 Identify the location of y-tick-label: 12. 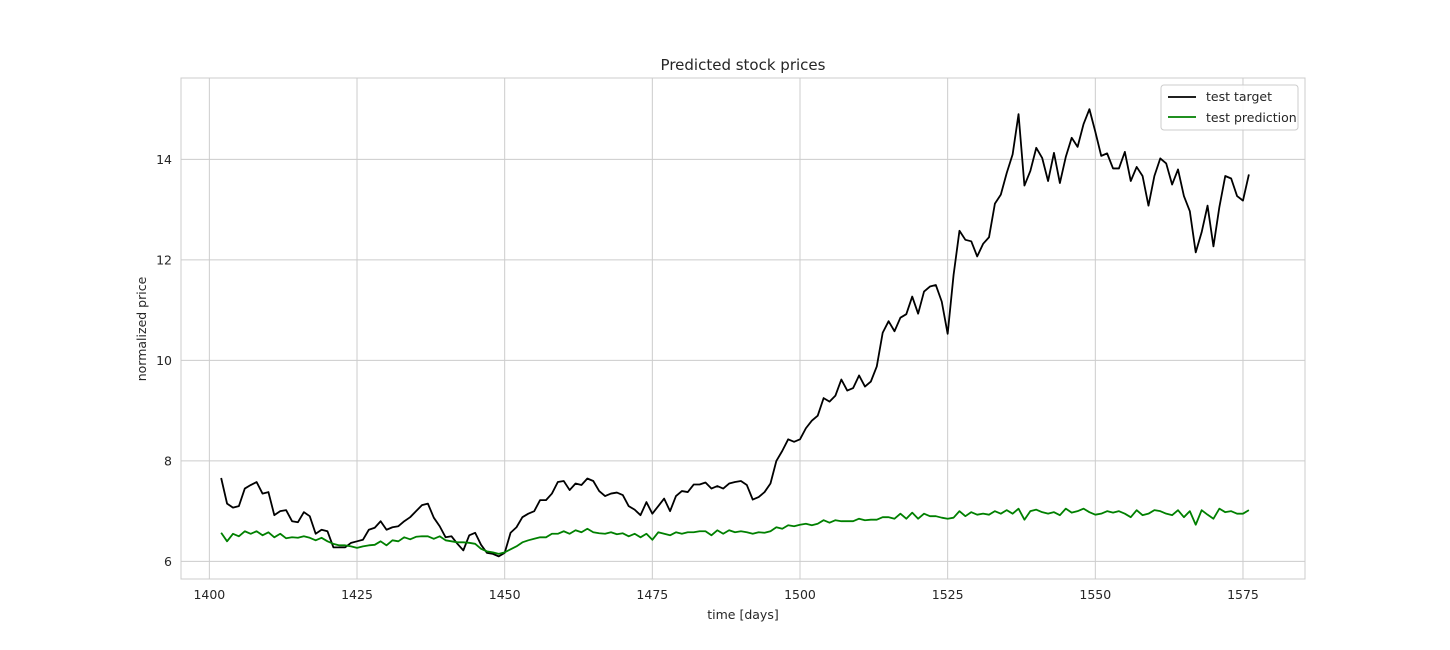
(164, 259).